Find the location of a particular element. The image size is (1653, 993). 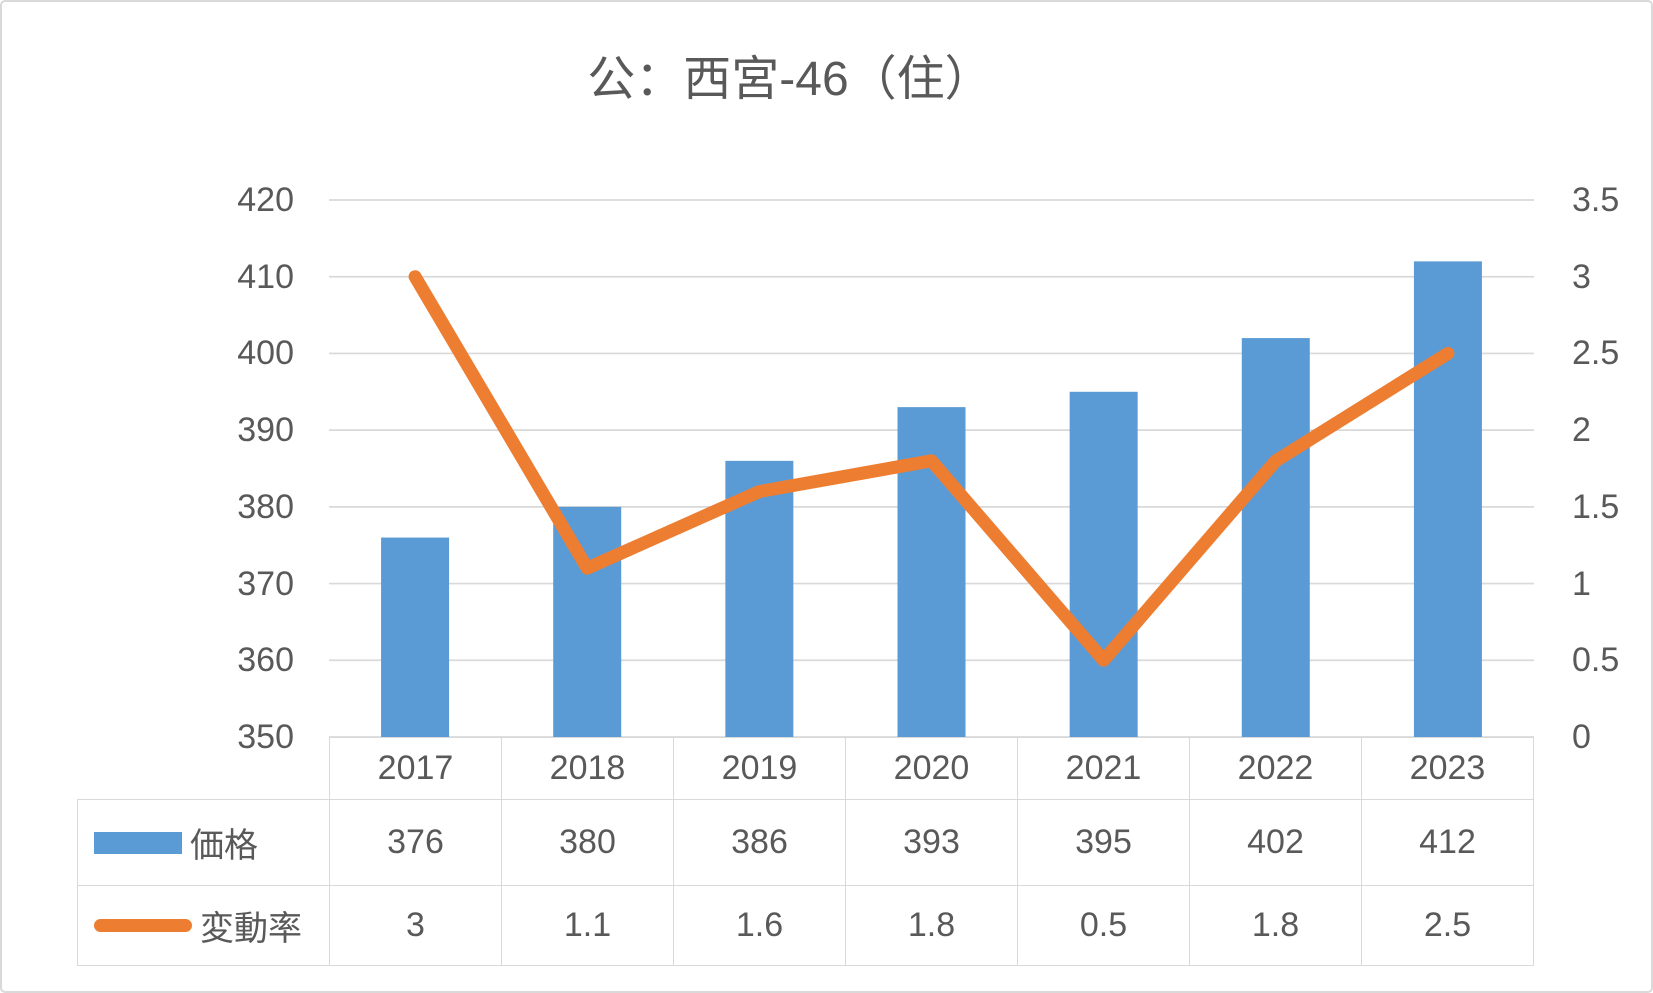

table-corner-cell is located at coordinates (204, 769).